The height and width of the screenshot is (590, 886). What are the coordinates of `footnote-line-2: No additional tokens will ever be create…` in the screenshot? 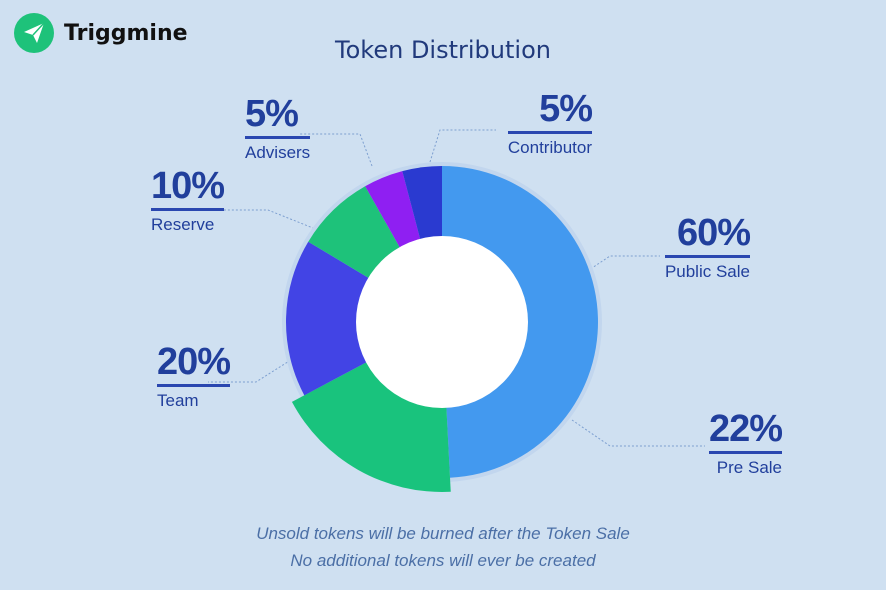 It's located at (443, 560).